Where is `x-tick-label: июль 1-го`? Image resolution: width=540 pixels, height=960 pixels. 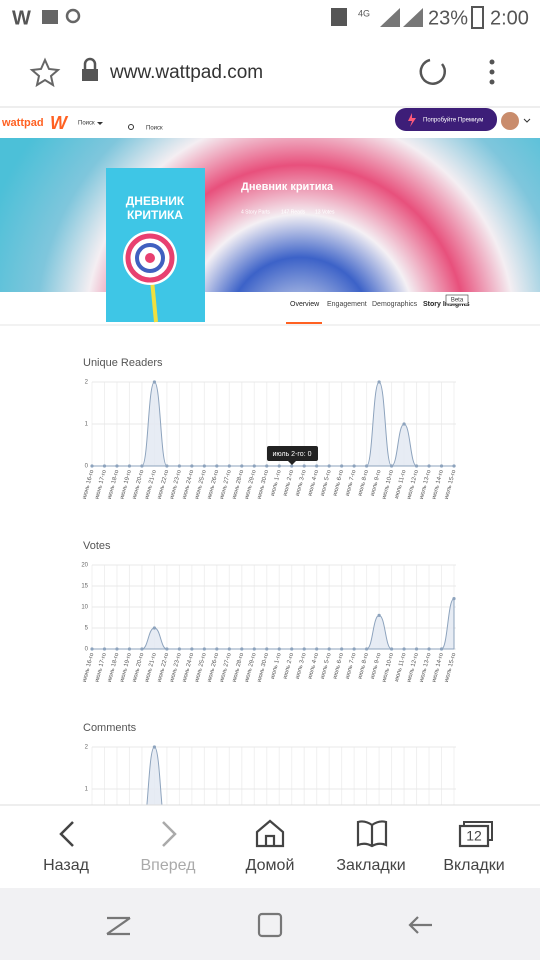 x-tick-label: июль 1-го is located at coordinates (276, 666).